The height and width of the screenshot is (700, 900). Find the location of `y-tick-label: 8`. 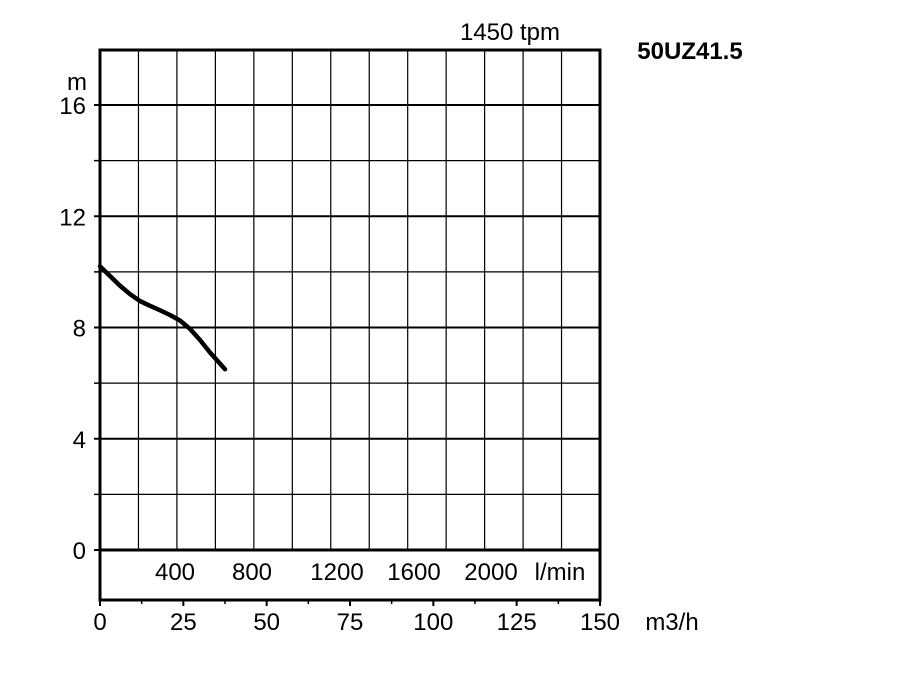

y-tick-label: 8 is located at coordinates (79, 329).